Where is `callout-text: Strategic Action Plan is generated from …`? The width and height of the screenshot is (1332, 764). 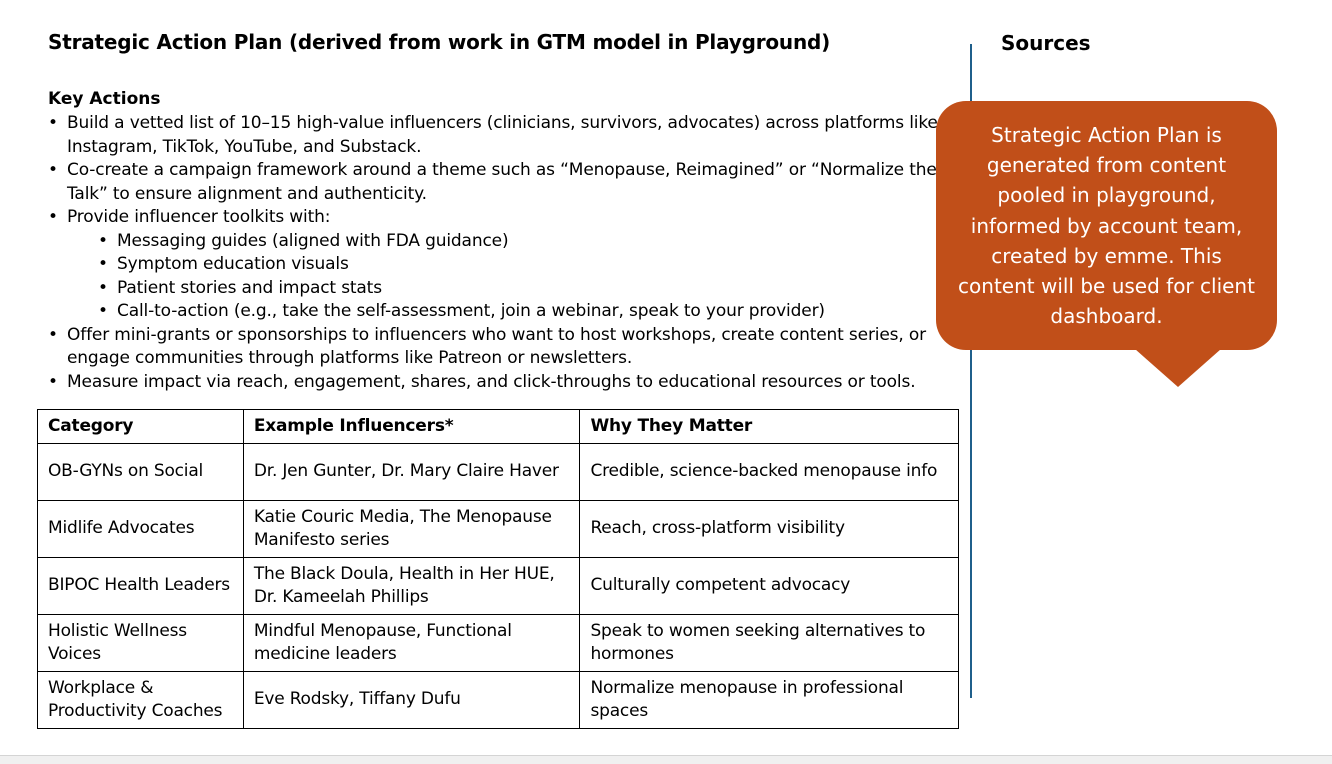
callout-text: Strategic Action Plan is generated from … is located at coordinates (1106, 226).